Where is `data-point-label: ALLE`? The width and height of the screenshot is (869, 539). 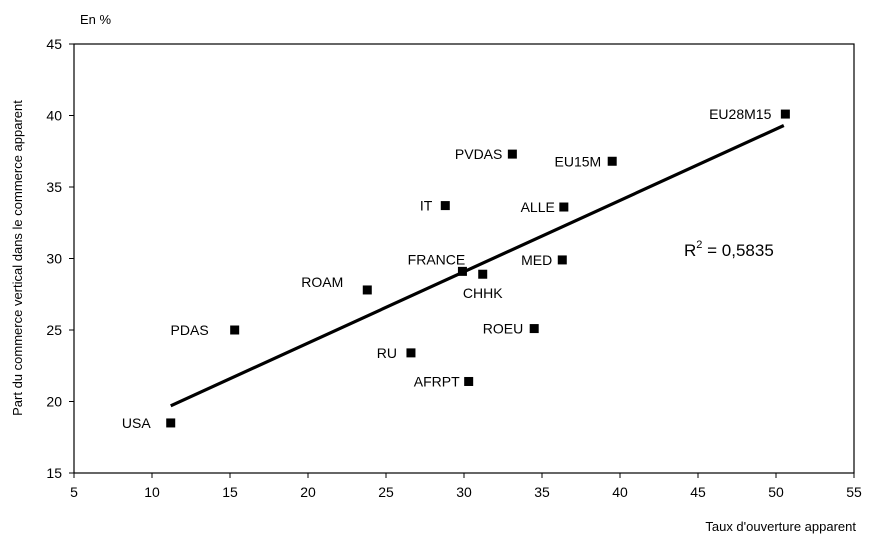 data-point-label: ALLE is located at coordinates (538, 207).